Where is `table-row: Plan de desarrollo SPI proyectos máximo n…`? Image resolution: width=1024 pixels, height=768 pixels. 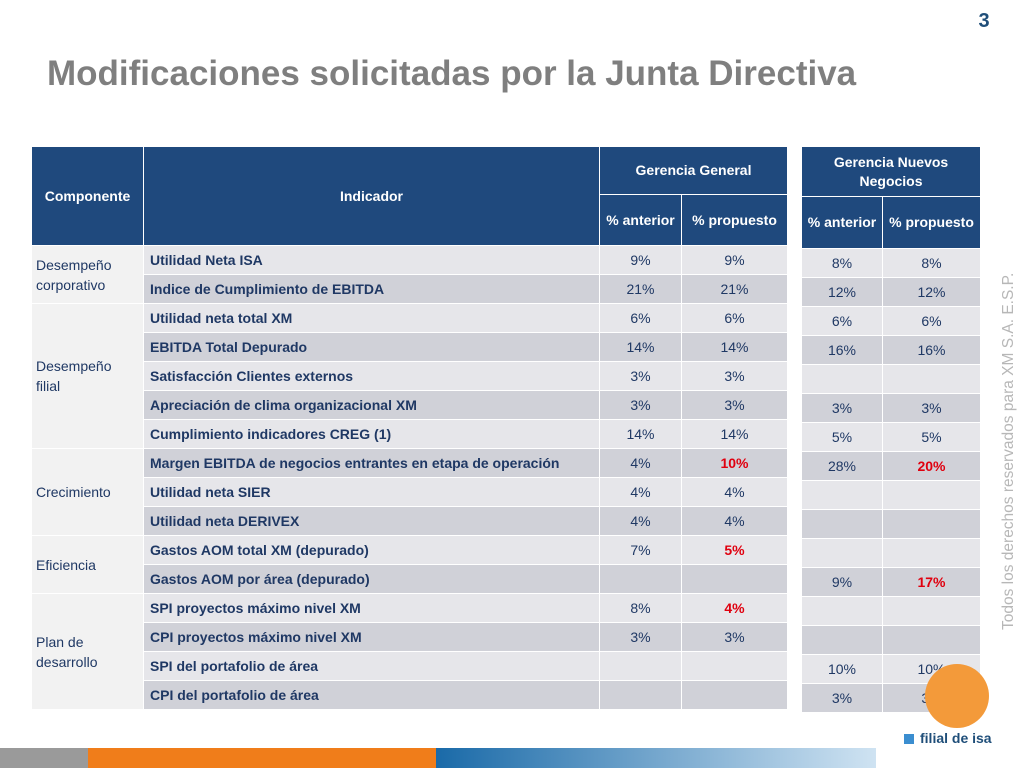
table-row: Plan de desarrollo SPI proyectos máximo n… is located at coordinates (410, 651).